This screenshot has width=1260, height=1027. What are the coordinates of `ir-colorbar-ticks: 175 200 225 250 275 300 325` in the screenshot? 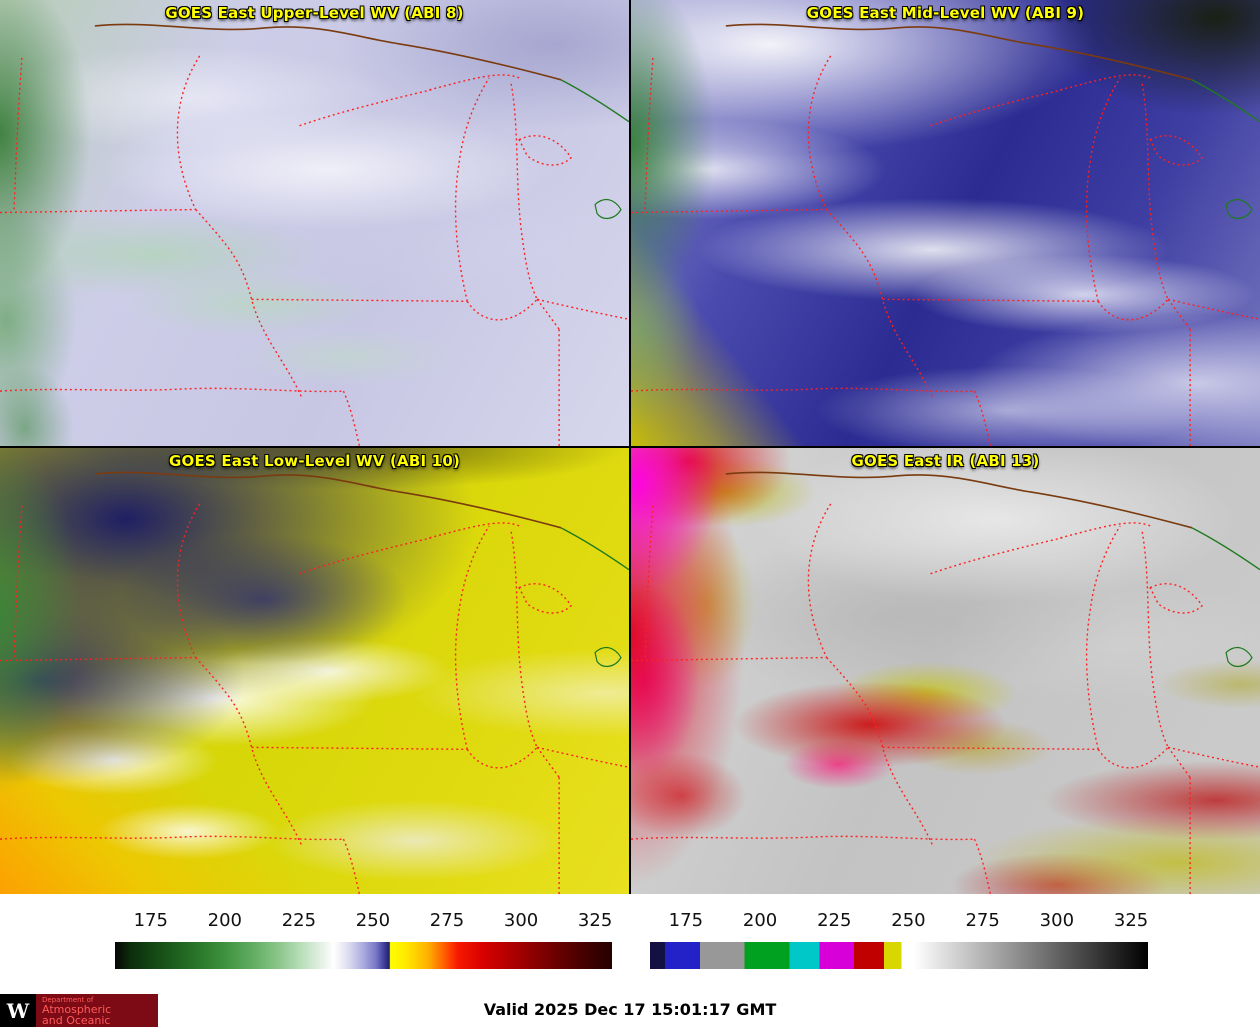 It's located at (899, 922).